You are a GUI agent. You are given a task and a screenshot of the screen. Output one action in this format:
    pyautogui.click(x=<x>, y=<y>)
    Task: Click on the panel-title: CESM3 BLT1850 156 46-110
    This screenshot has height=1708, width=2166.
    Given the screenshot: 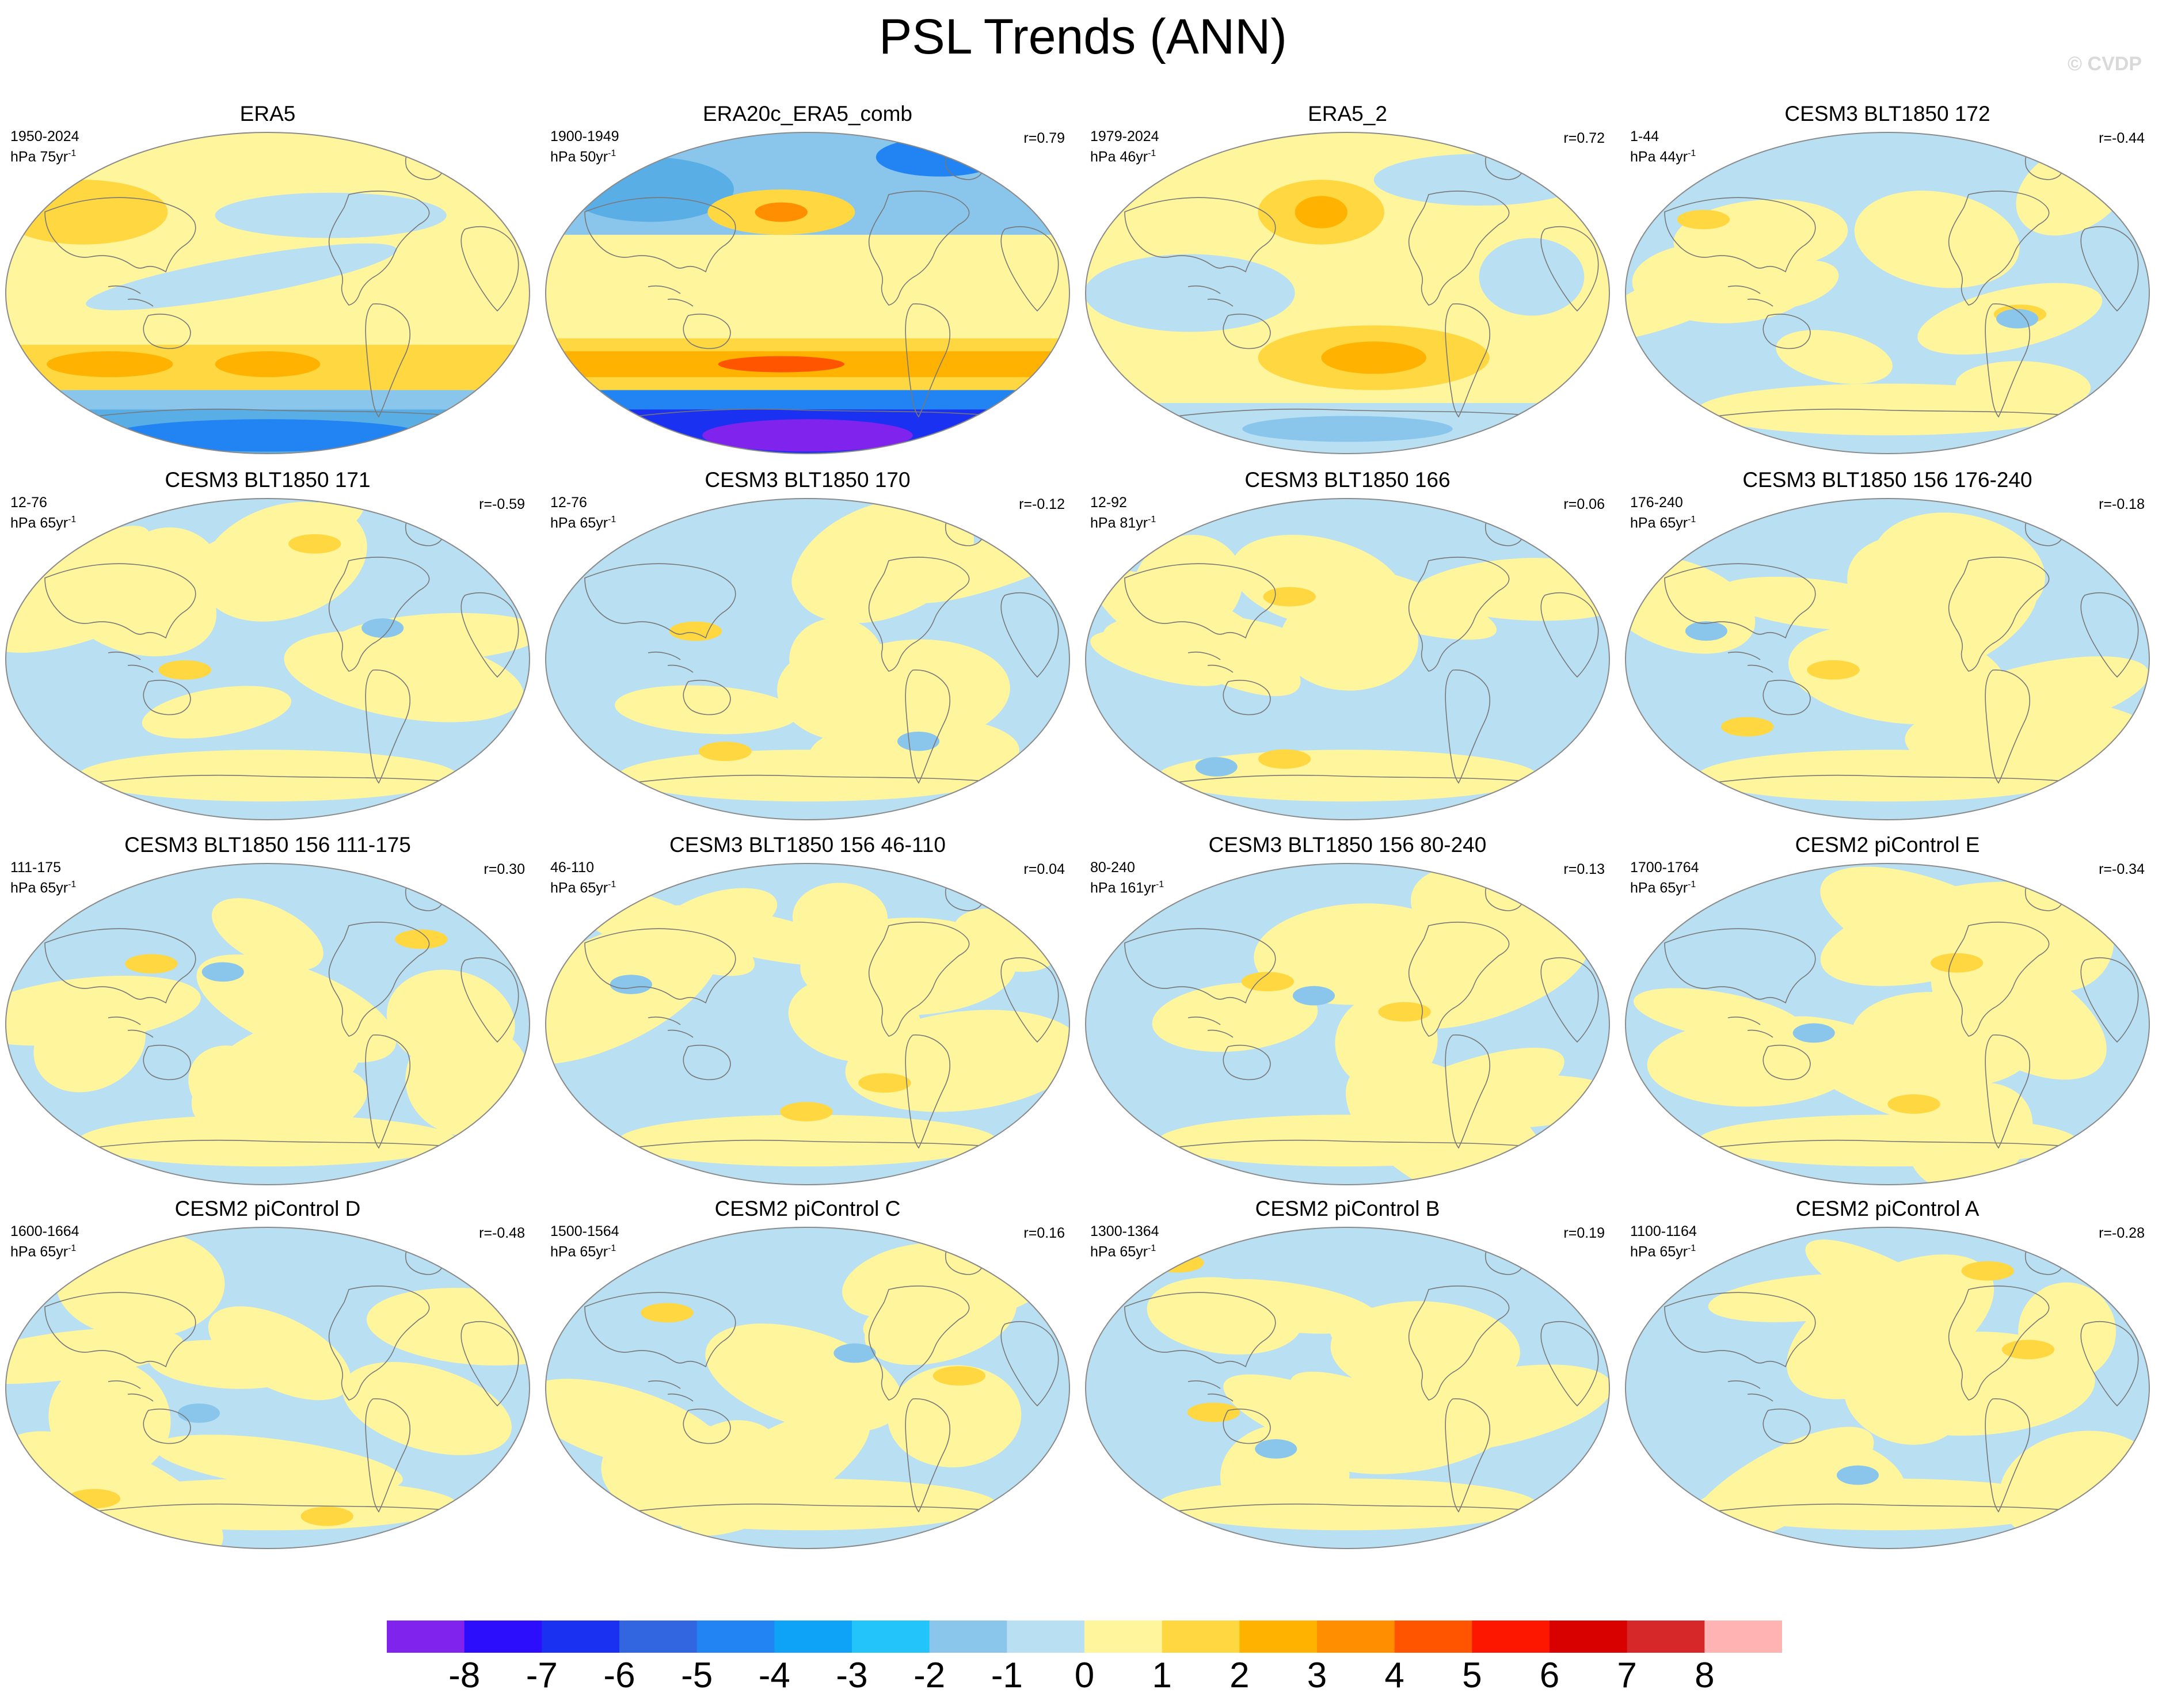 What is the action you would take?
    pyautogui.click(x=807, y=845)
    